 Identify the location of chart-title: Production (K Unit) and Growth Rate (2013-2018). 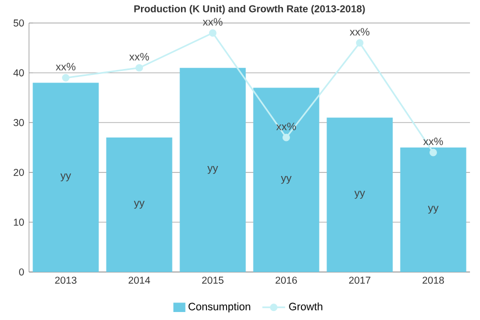
(249, 9).